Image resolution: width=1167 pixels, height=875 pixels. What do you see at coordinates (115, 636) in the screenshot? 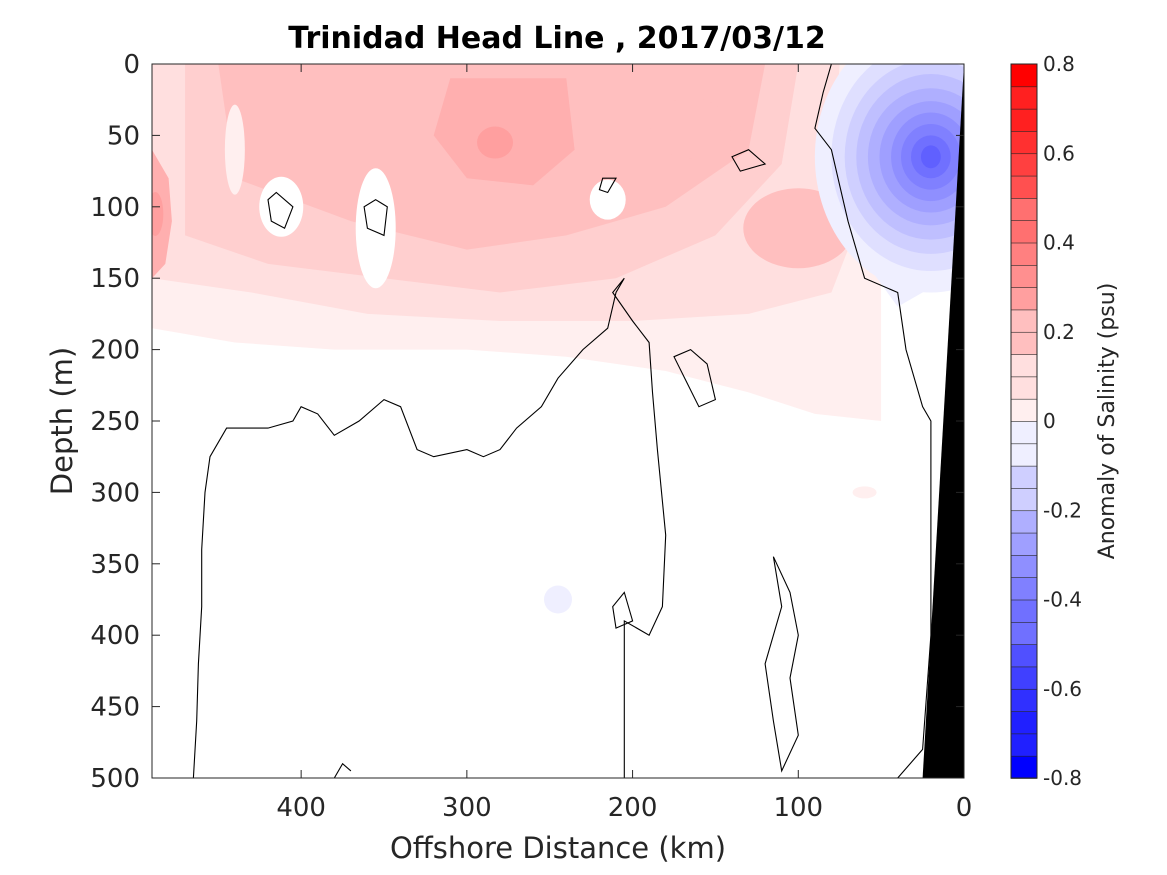
I see `y-tick-label: 400` at bounding box center [115, 636].